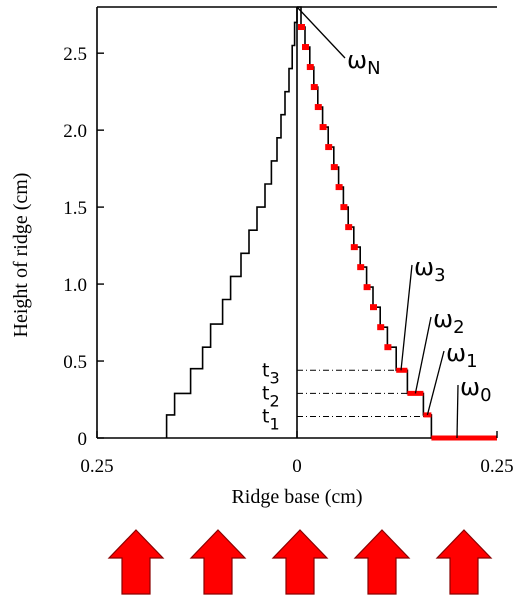 The height and width of the screenshot is (599, 529). I want to click on threshold-subscript: 1, so click(274, 423).